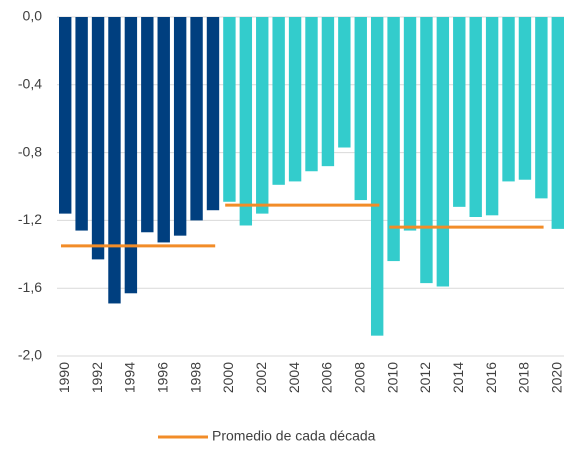 Image resolution: width=566 pixels, height=450 pixels. Describe the element at coordinates (33, 16) in the screenshot. I see `y-tick-label: 0,0` at that location.